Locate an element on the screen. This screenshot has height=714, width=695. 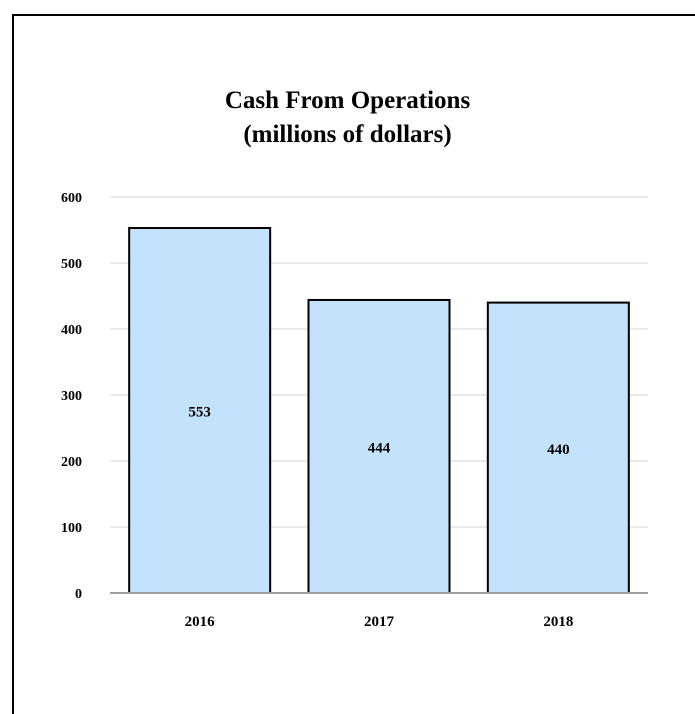
data-label: 553 is located at coordinates (199, 413).